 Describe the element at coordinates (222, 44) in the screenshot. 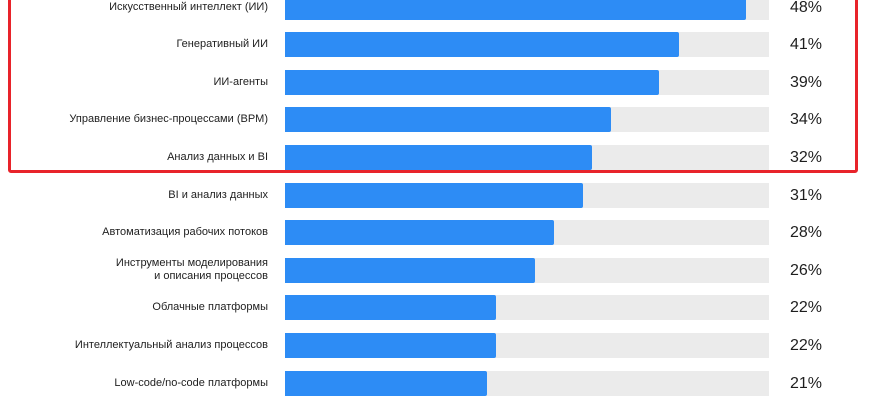

I see `category-label: Генеративный ИИ` at that location.